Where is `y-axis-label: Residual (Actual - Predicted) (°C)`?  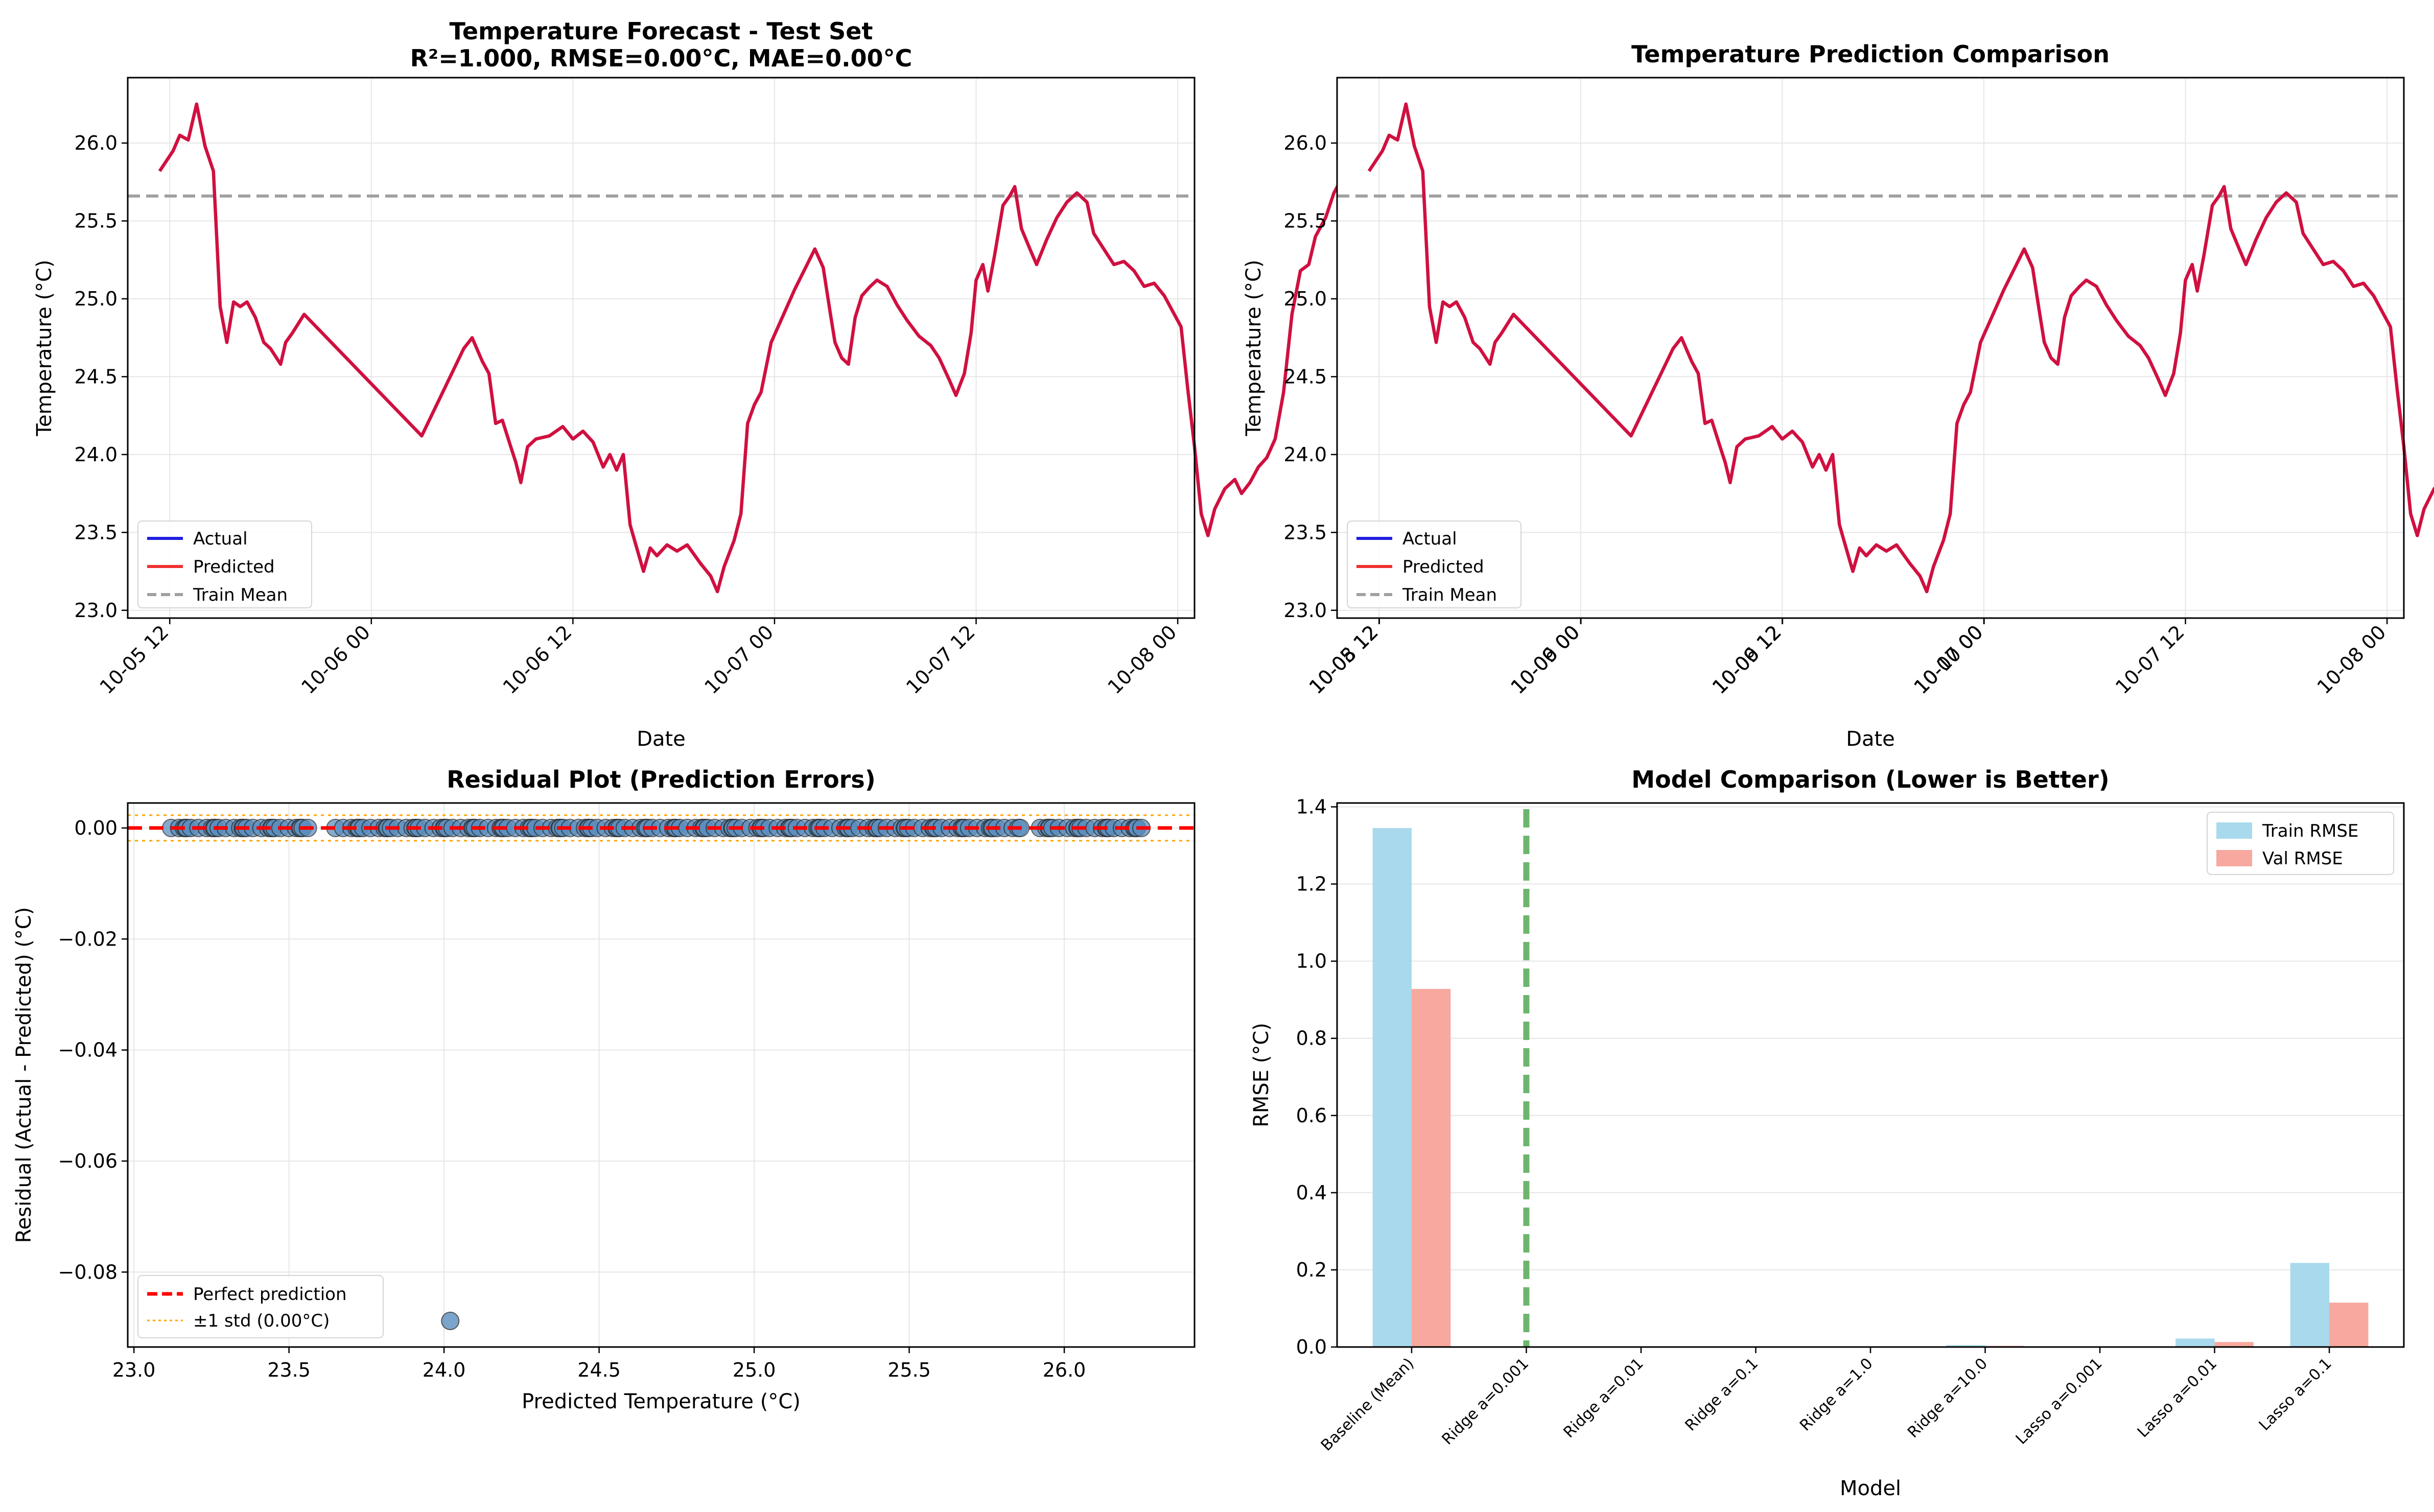 y-axis-label: Residual (Actual - Predicted) (°C) is located at coordinates (24, 1075).